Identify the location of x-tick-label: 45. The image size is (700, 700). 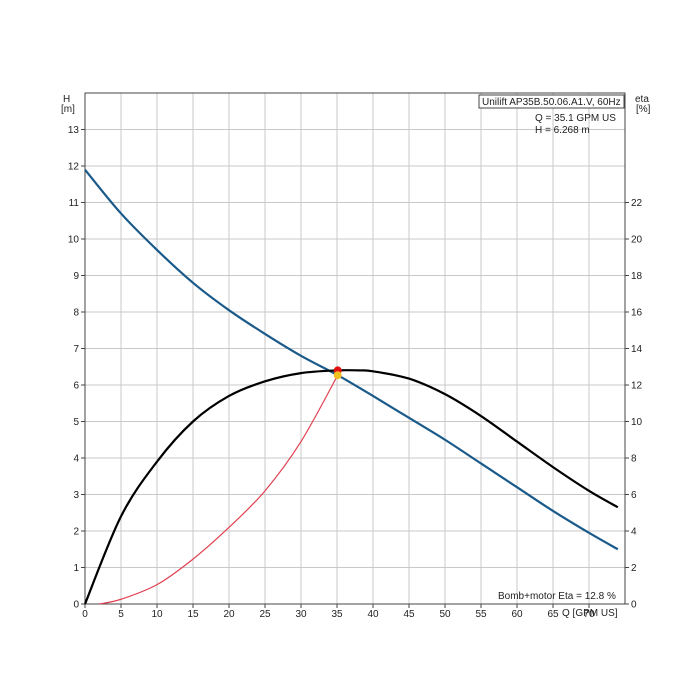
(409, 614).